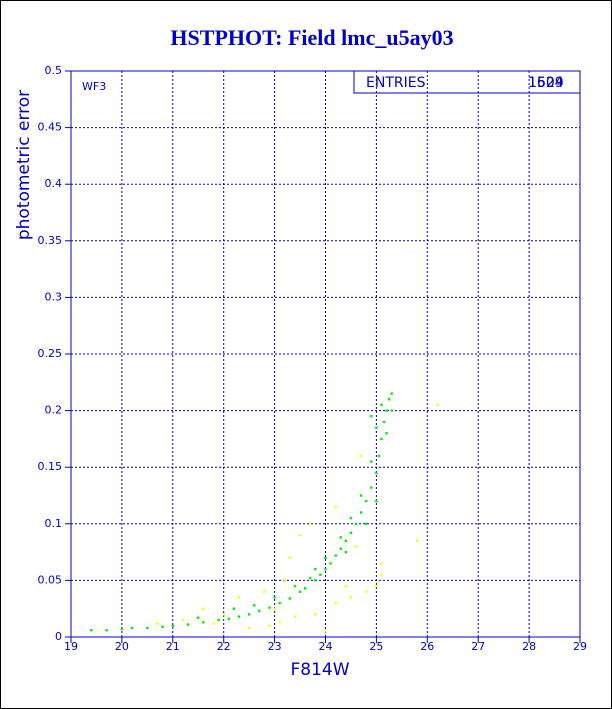 The image size is (612, 709). Describe the element at coordinates (50, 466) in the screenshot. I see `y-tick-label: 0.15` at that location.